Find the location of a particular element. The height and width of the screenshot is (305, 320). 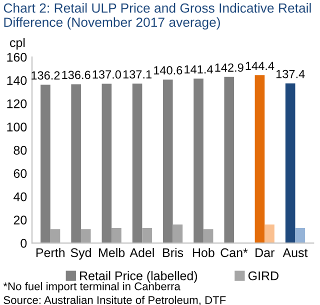

y-tick-label: 0 is located at coordinates (23, 243).